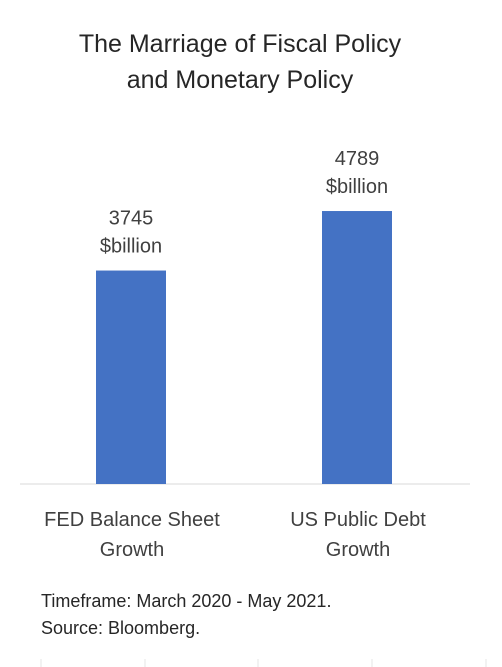 This screenshot has height=667, width=502. What do you see at coordinates (186, 601) in the screenshot?
I see `timeframe-note: Timeframe: March 2020 - May 2021.` at bounding box center [186, 601].